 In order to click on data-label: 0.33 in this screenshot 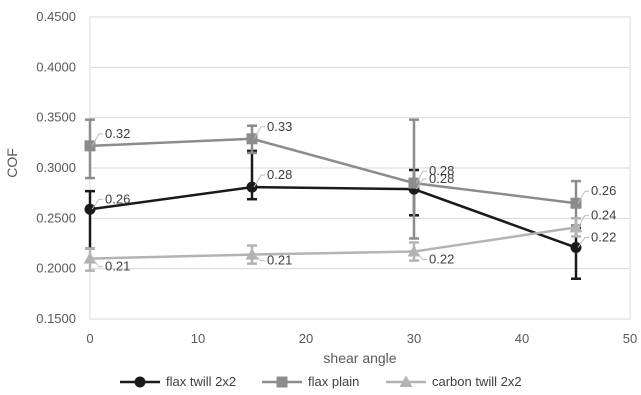, I will do `click(279, 126)`.